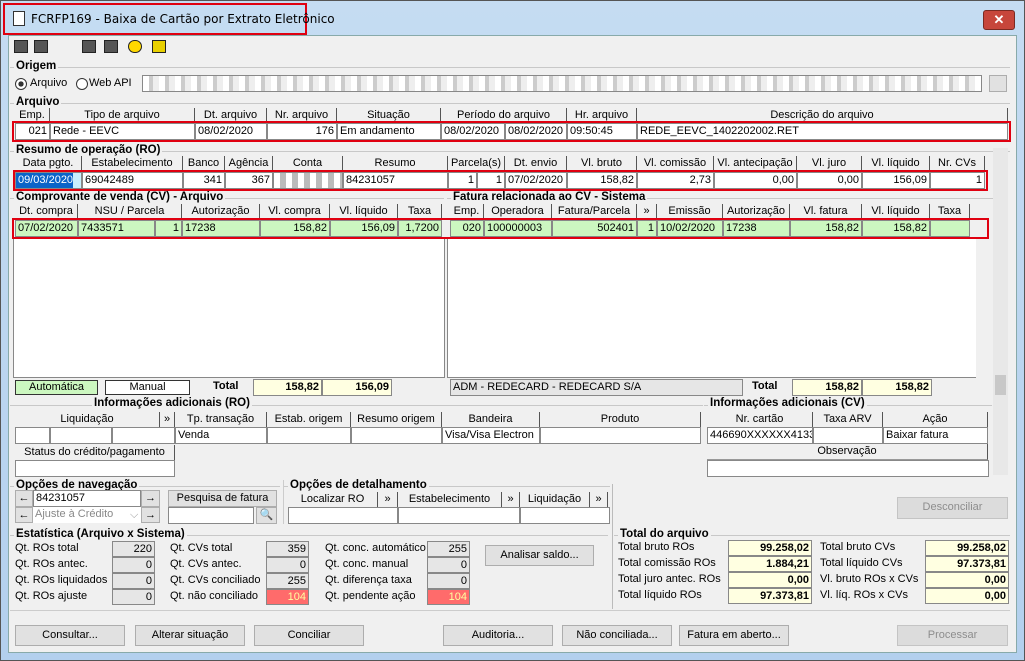 The width and height of the screenshot is (1025, 661). What do you see at coordinates (111, 46) in the screenshot?
I see `calendar-icon` at bounding box center [111, 46].